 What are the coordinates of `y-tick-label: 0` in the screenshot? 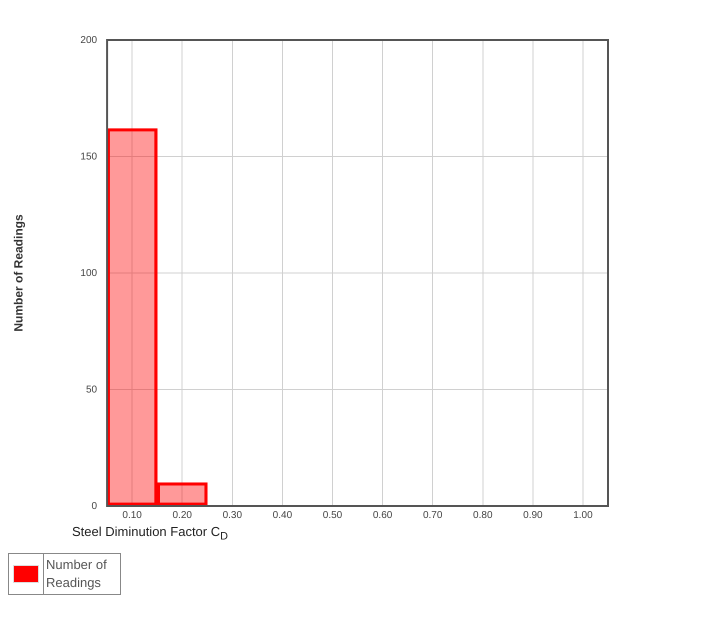 It's located at (95, 506).